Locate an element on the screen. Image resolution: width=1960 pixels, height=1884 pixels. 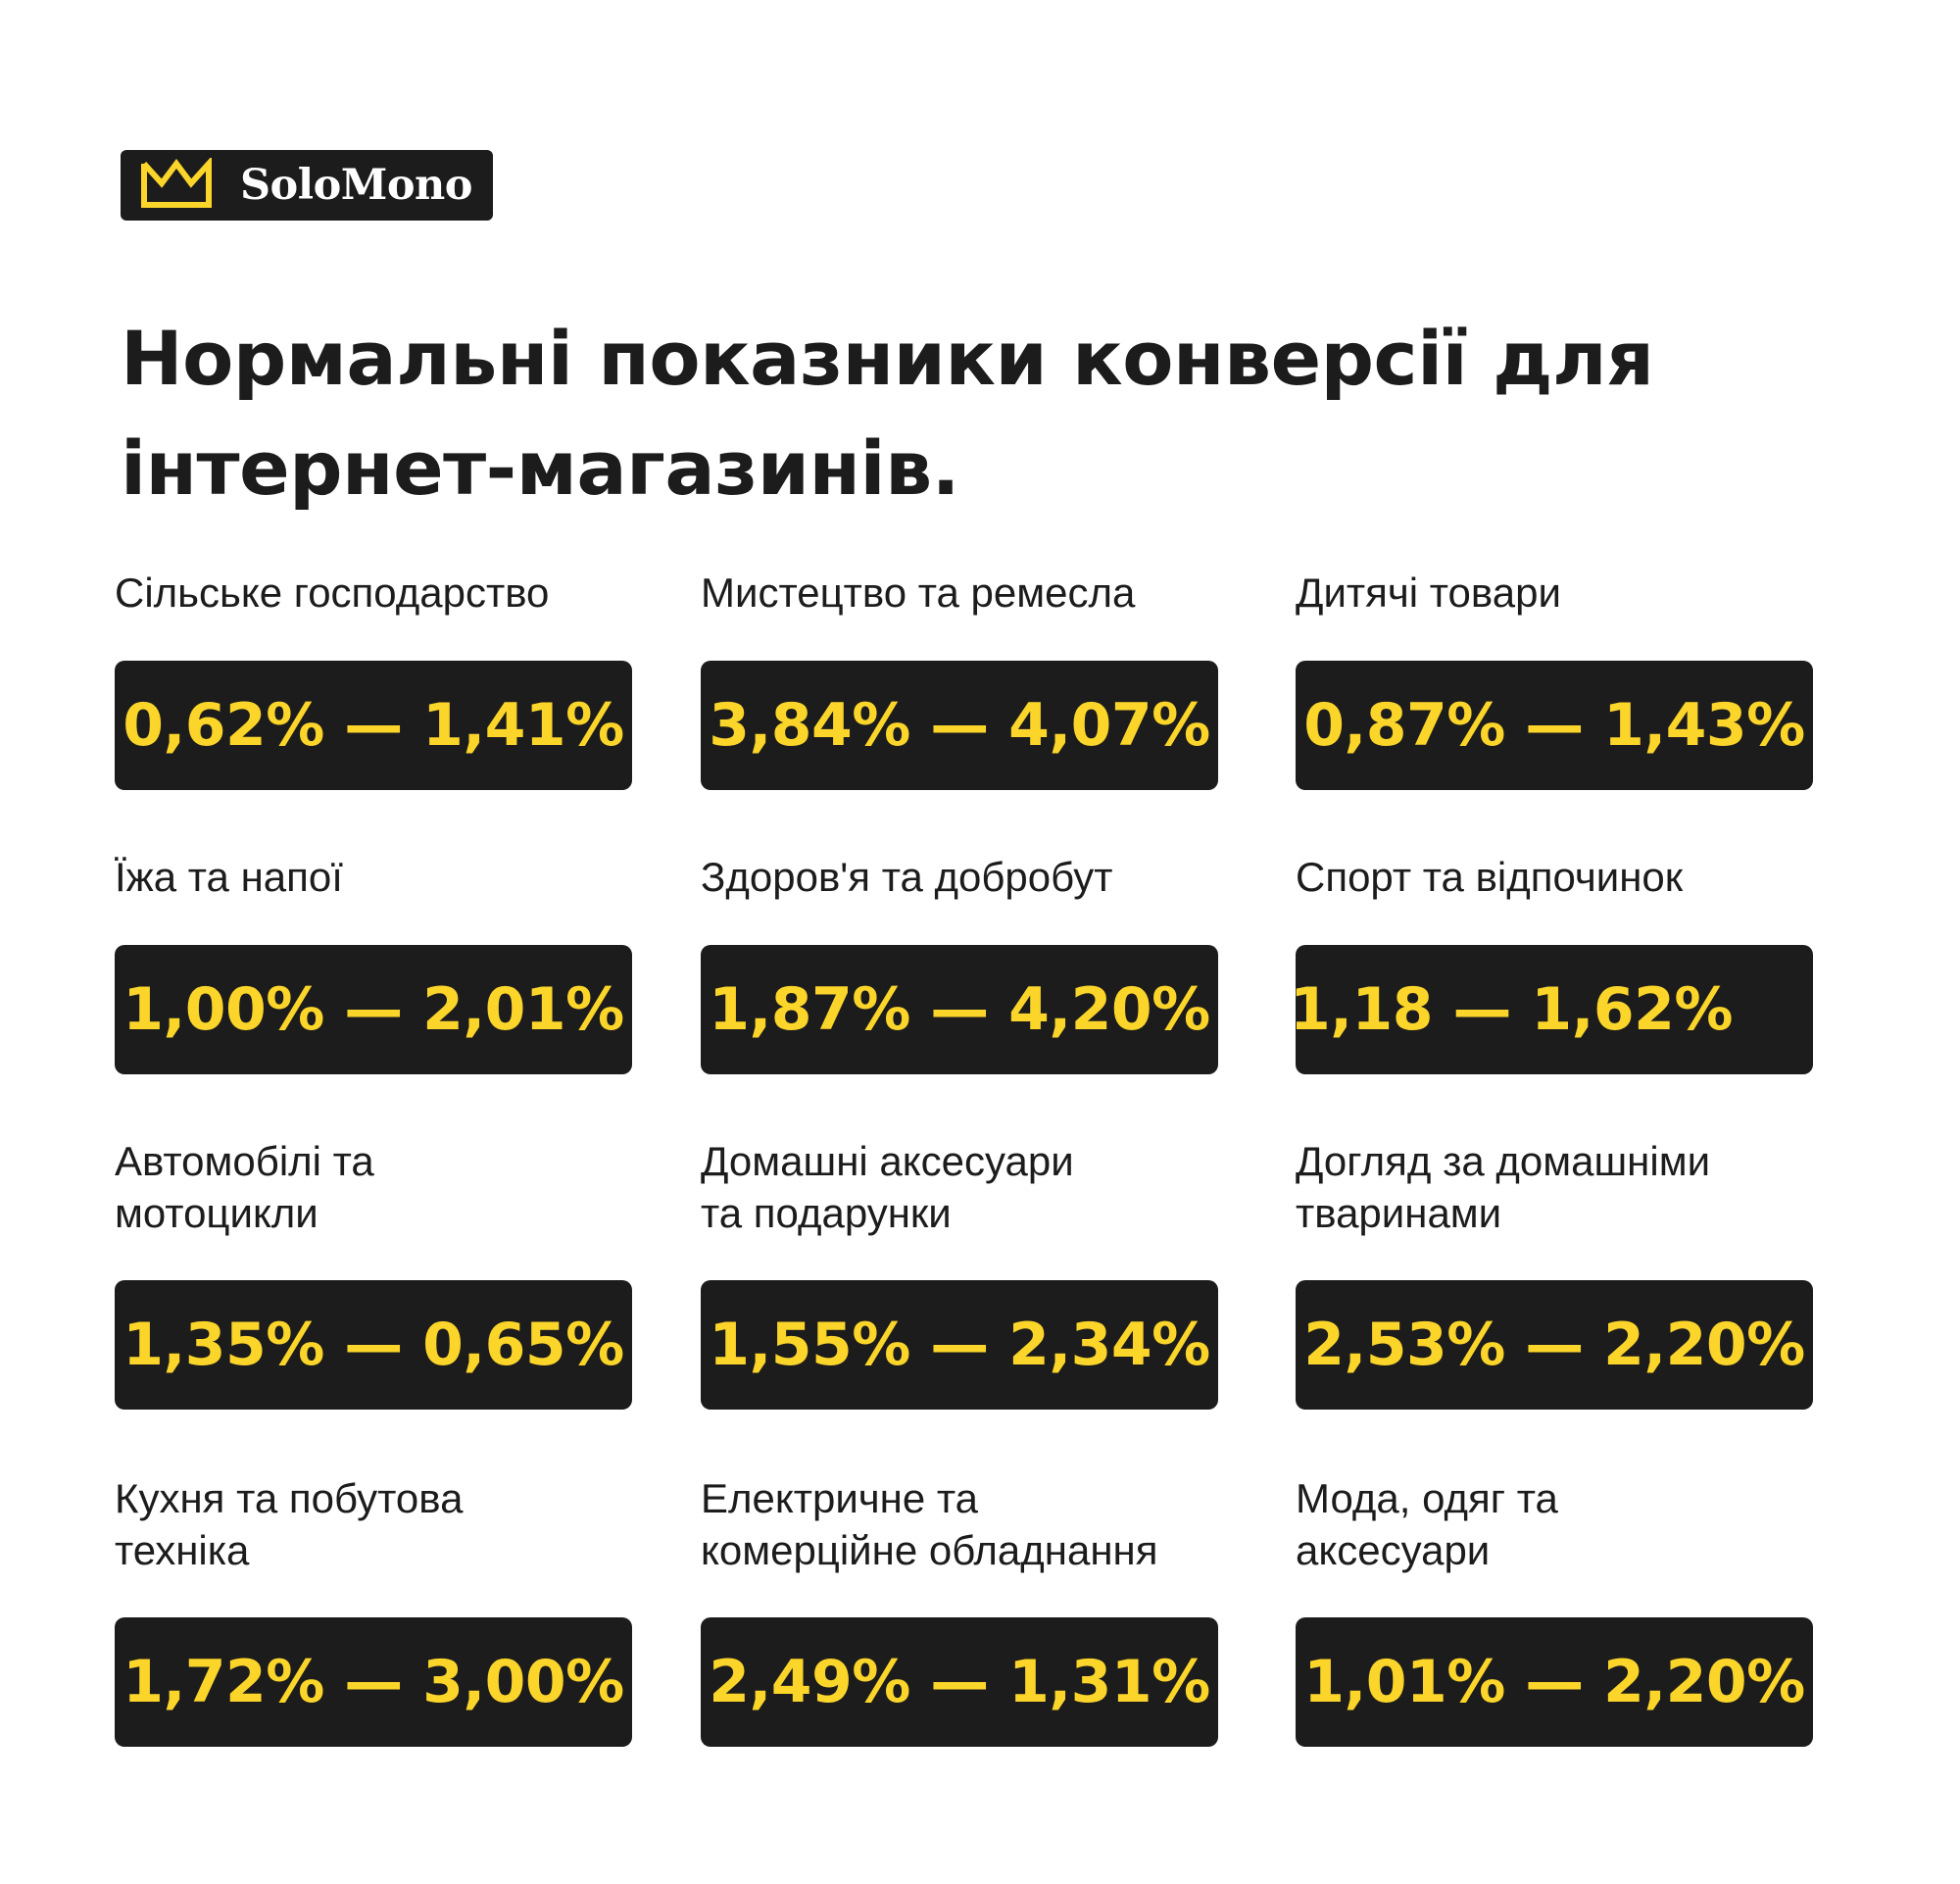
conversion-range-value: 1,72% — 3,00% is located at coordinates (373, 1682).